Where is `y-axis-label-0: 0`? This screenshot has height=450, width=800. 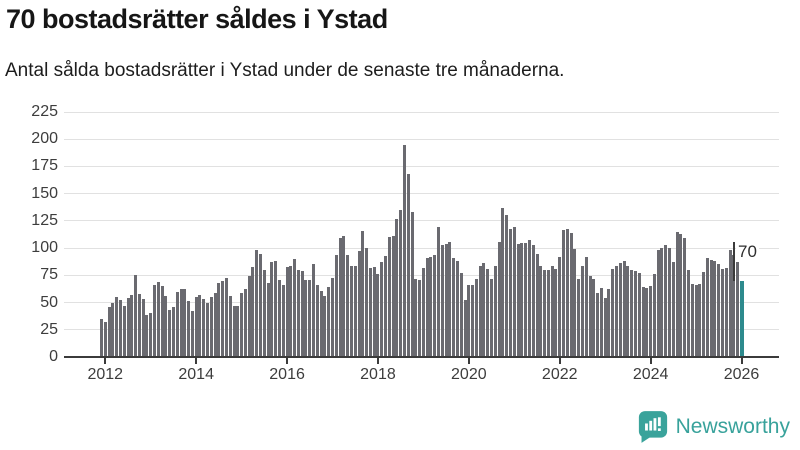
y-axis-label-0: 0 is located at coordinates (53, 356).